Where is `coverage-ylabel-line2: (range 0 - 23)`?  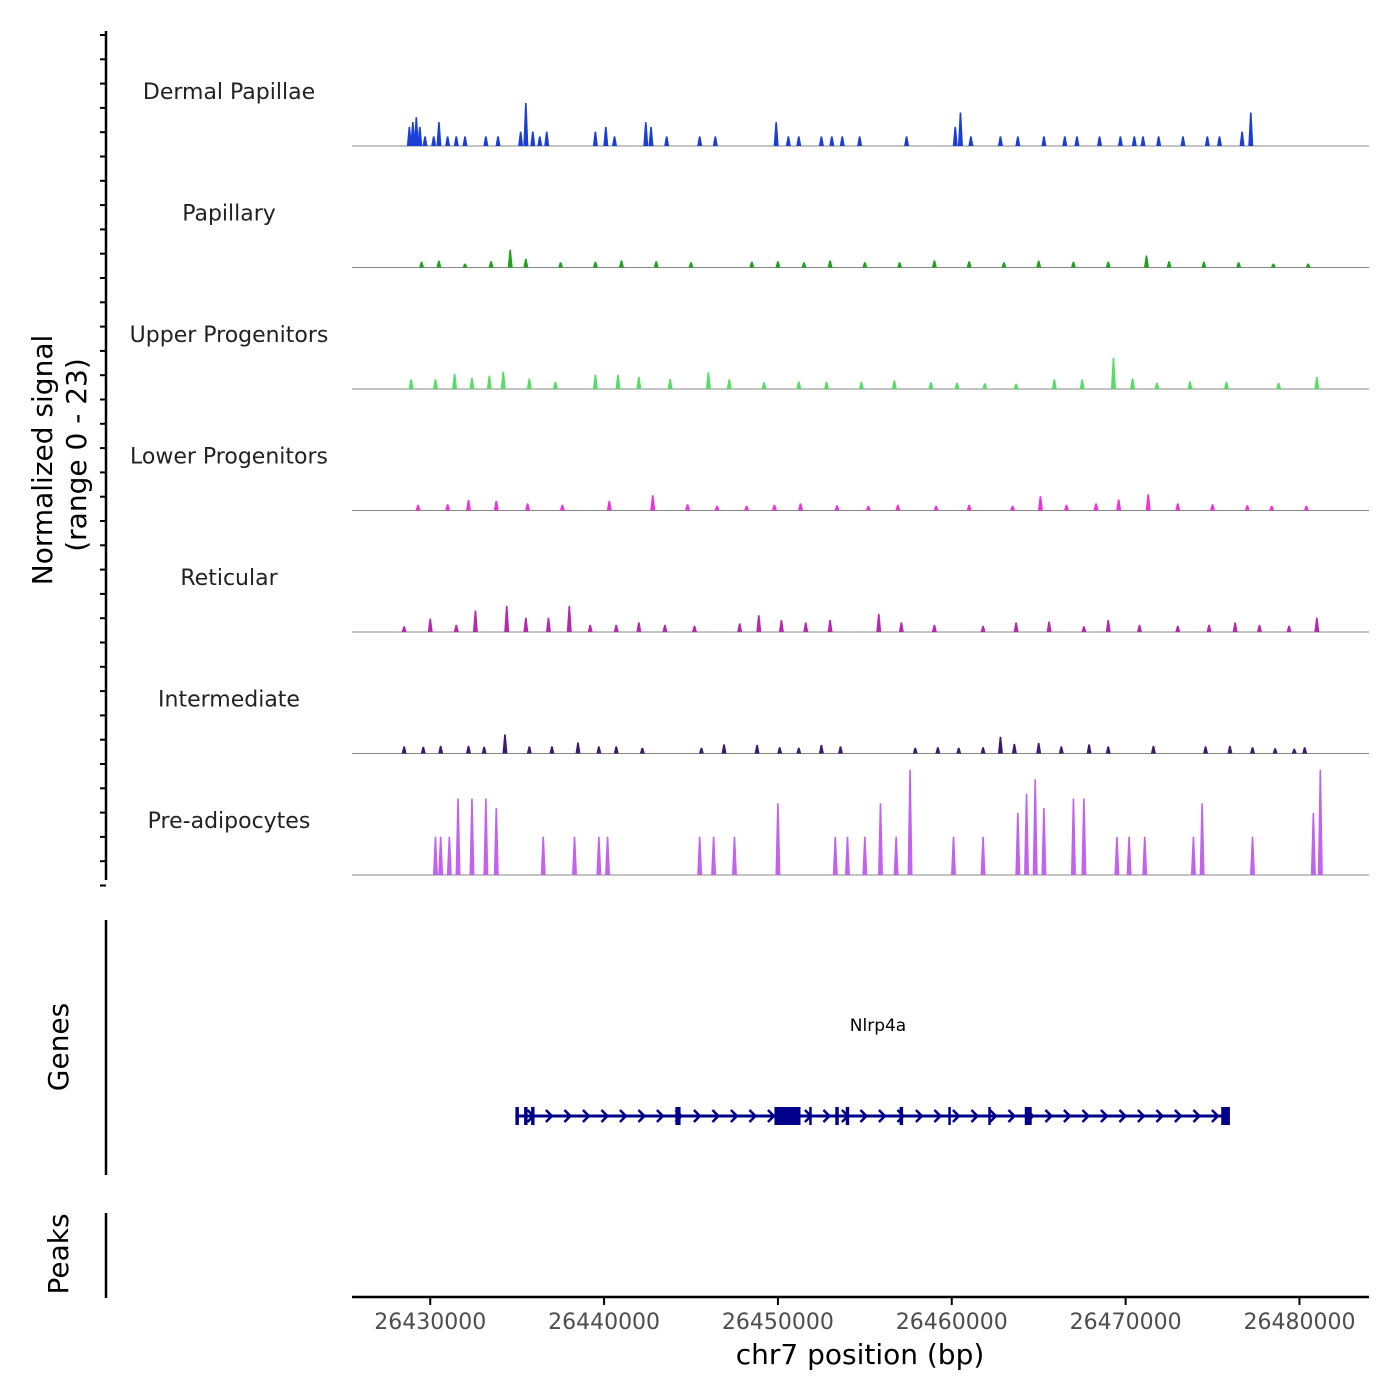 coverage-ylabel-line2: (range 0 - 23) is located at coordinates (76, 455).